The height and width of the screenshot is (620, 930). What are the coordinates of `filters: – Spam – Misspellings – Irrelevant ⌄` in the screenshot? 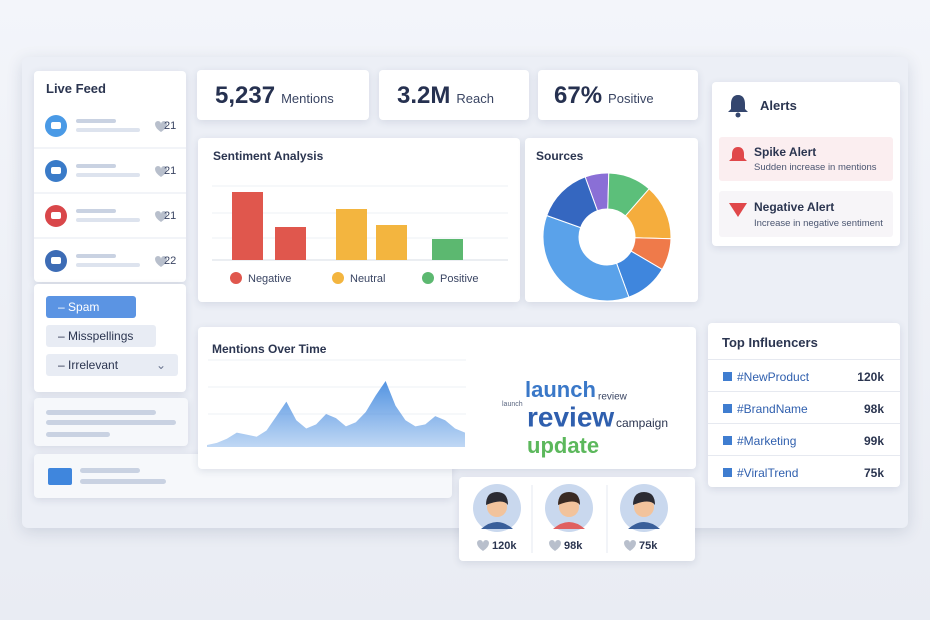 It's located at (110, 338).